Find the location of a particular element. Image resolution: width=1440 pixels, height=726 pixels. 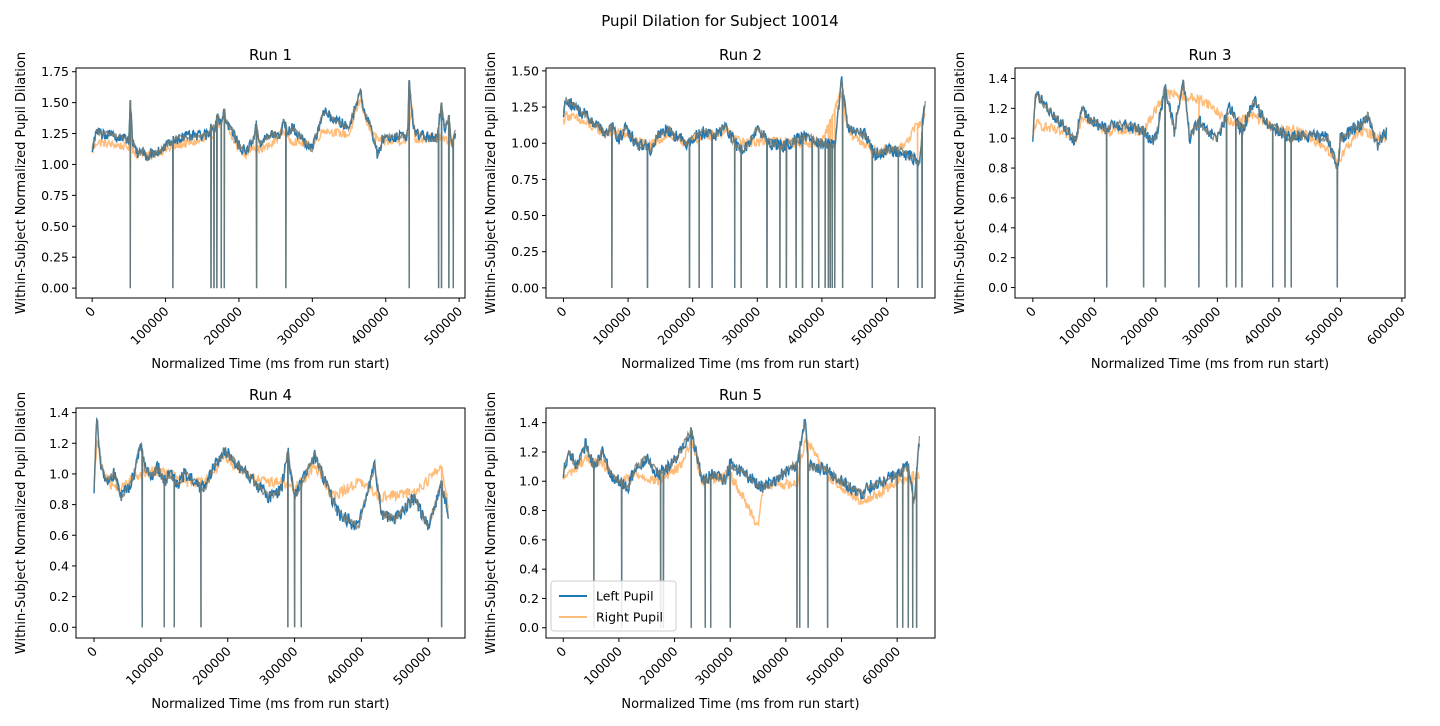

series-line-left-pupil is located at coordinates (1210, 183).